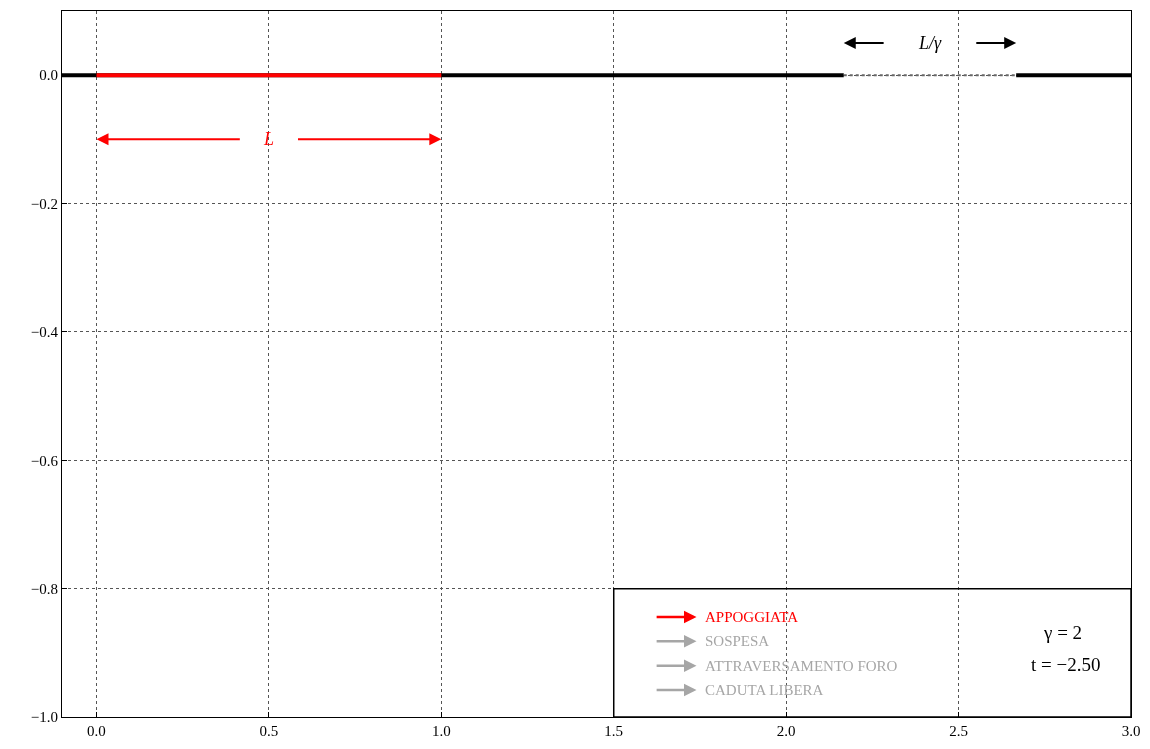 The width and height of the screenshot is (1150, 749). I want to click on annotation: APPOGGIATA, so click(752, 617).